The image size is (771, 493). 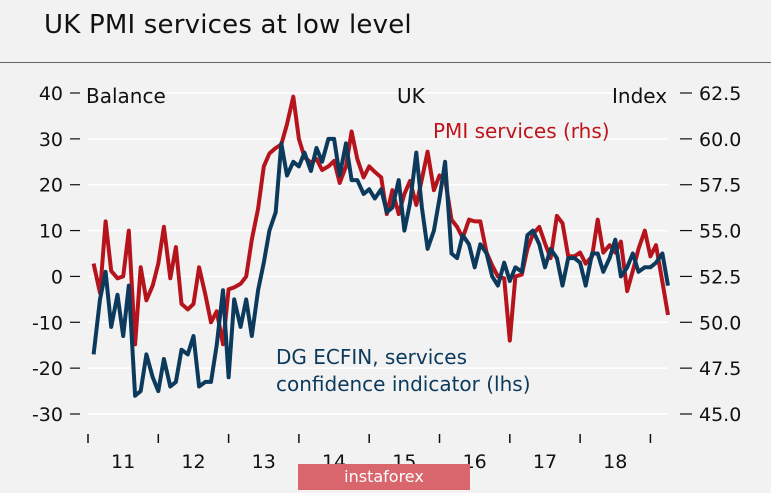 What do you see at coordinates (371, 357) in the screenshot?
I see `dgecfin-series-label-line1: DG ECFIN, services` at bounding box center [371, 357].